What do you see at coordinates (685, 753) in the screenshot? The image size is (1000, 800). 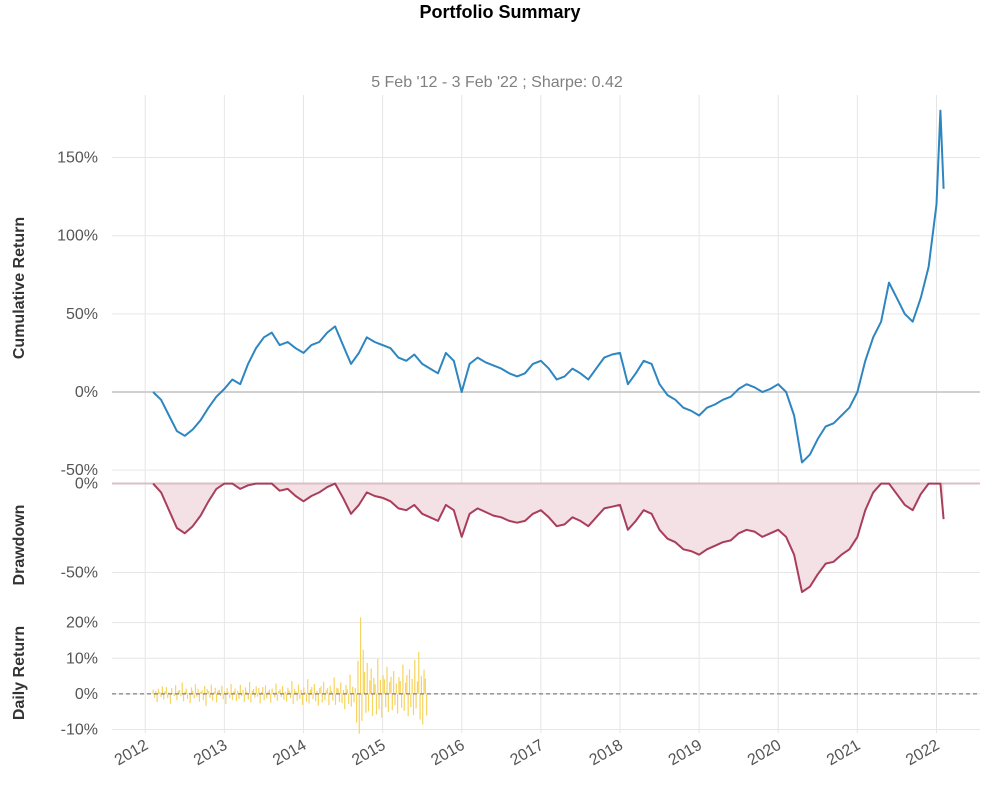 I see `x-tick-label: 2019` at bounding box center [685, 753].